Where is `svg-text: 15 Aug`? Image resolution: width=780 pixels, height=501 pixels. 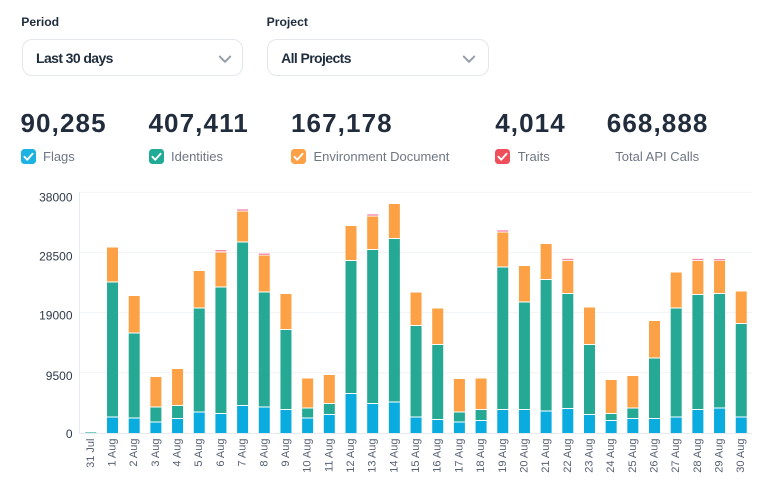 svg-text: 15 Aug is located at coordinates (416, 456).